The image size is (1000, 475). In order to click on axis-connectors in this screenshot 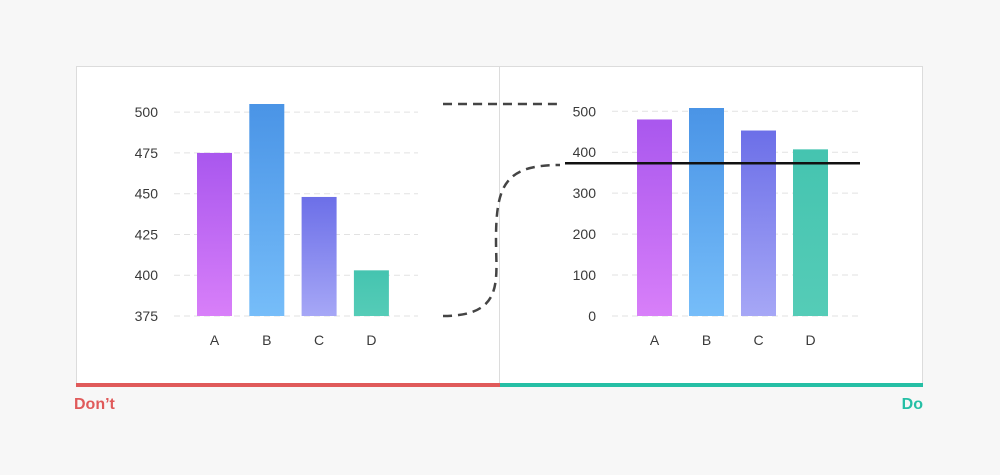, I will do `click(501, 210)`.